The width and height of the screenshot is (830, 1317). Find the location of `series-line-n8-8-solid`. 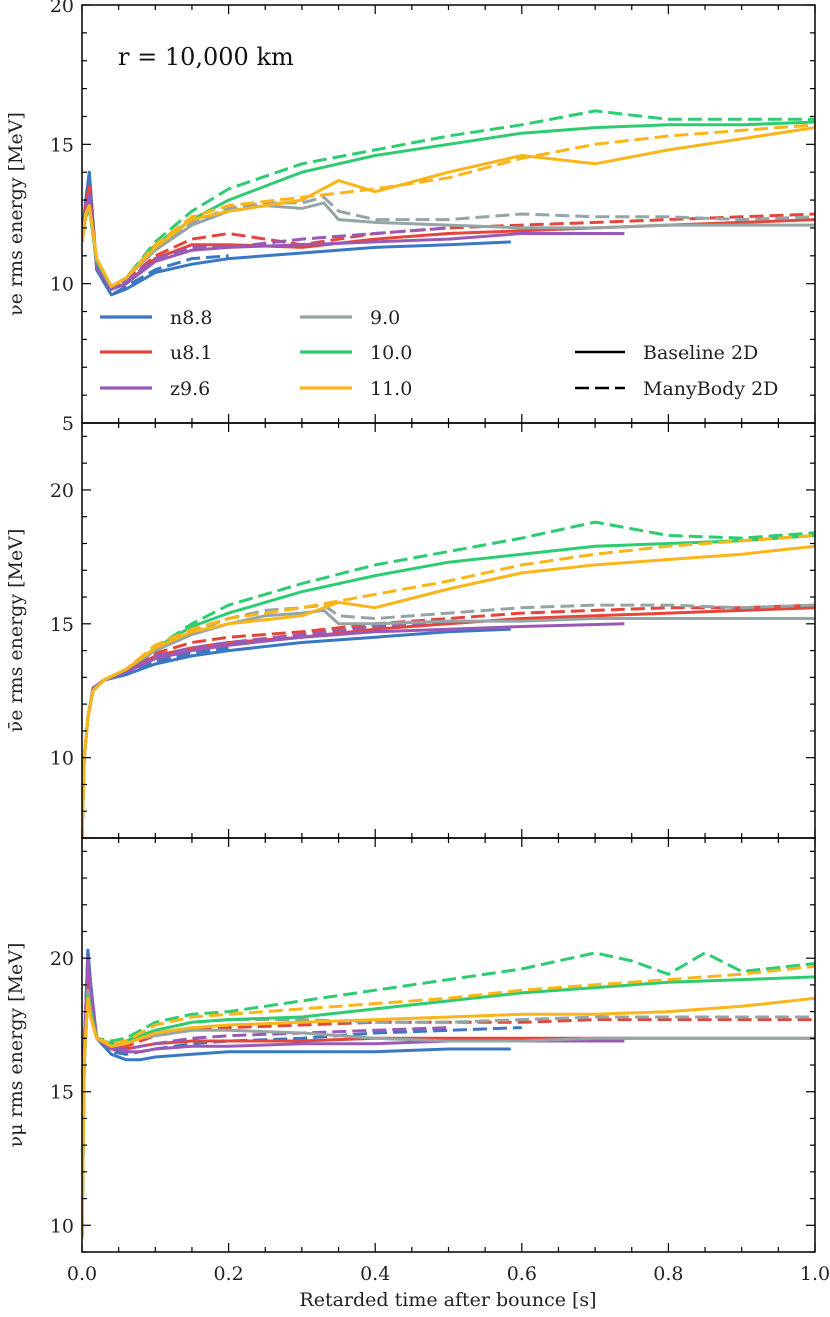

series-line-n8-8-solid is located at coordinates (296, 1093).